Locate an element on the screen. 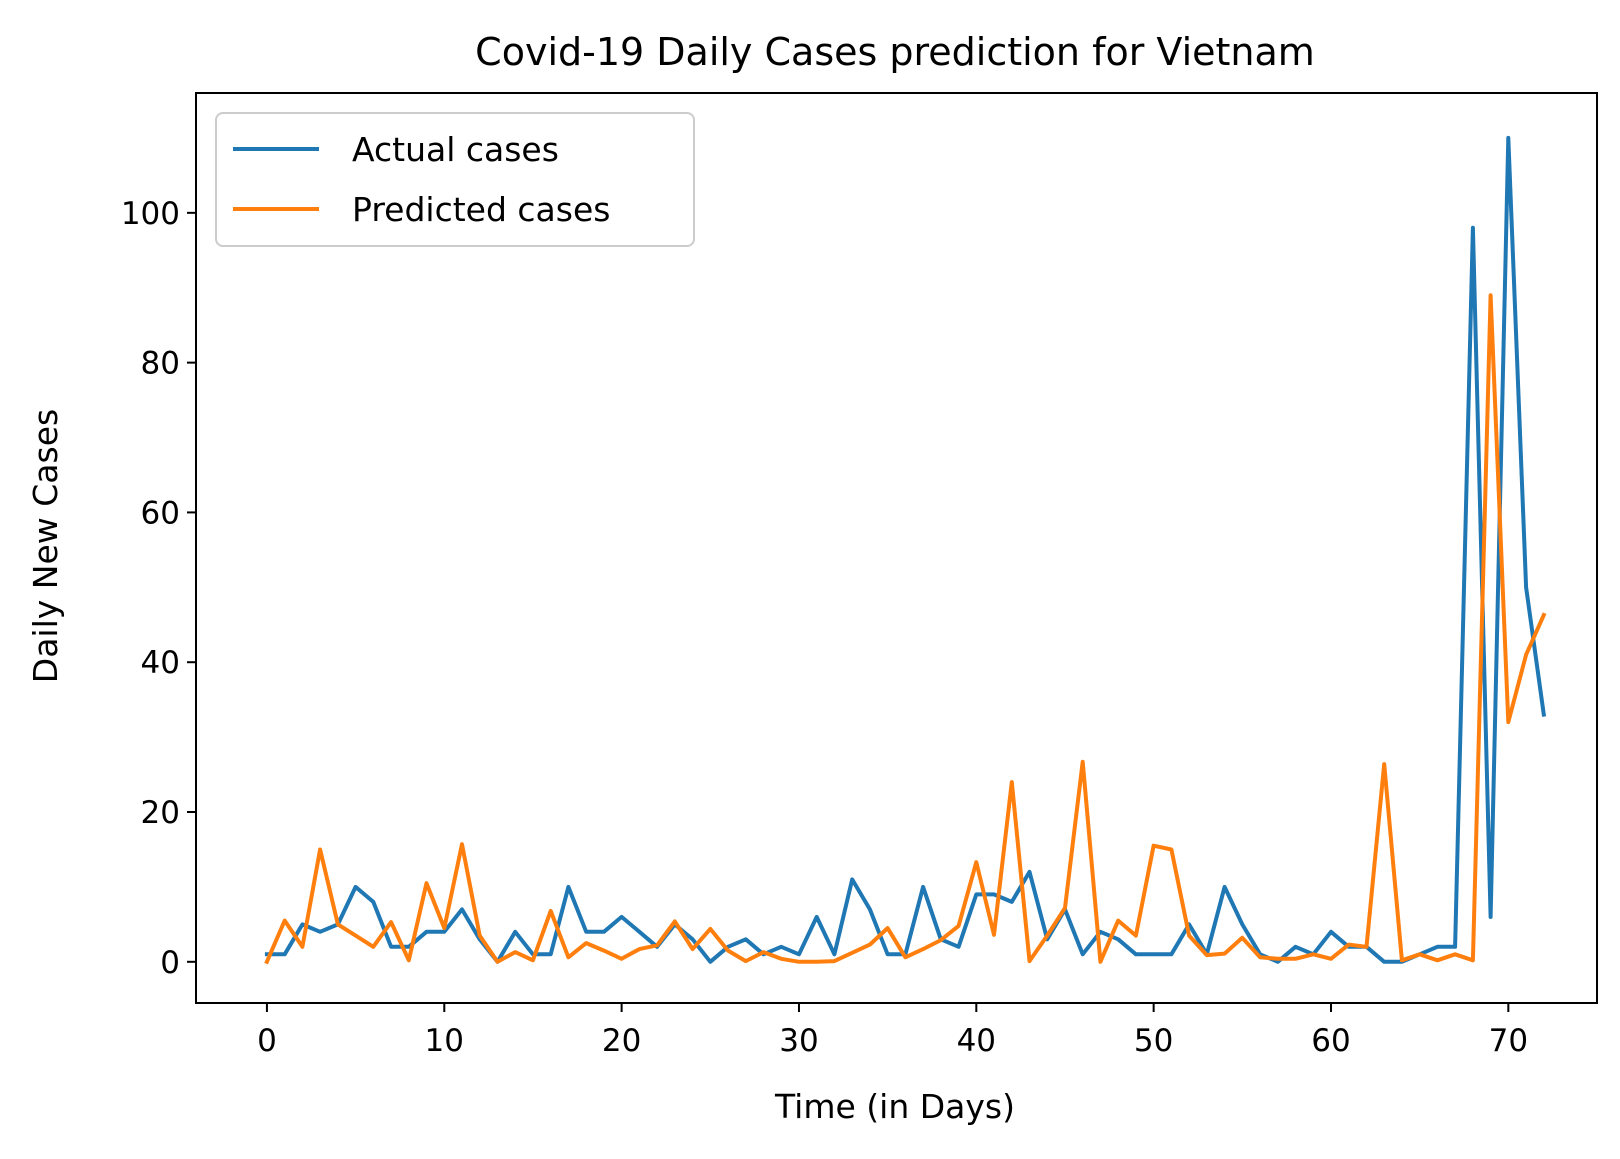 This screenshot has width=1620, height=1159. legend: Actual cases Predicted cases is located at coordinates (455, 179).